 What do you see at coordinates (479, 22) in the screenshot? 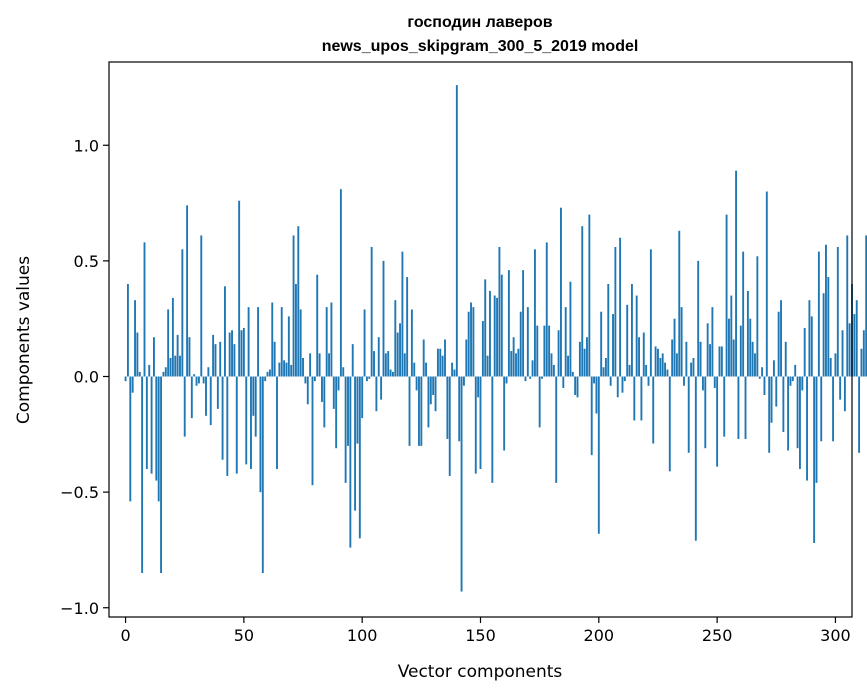
I see `chart-title: господин лаверов` at bounding box center [479, 22].